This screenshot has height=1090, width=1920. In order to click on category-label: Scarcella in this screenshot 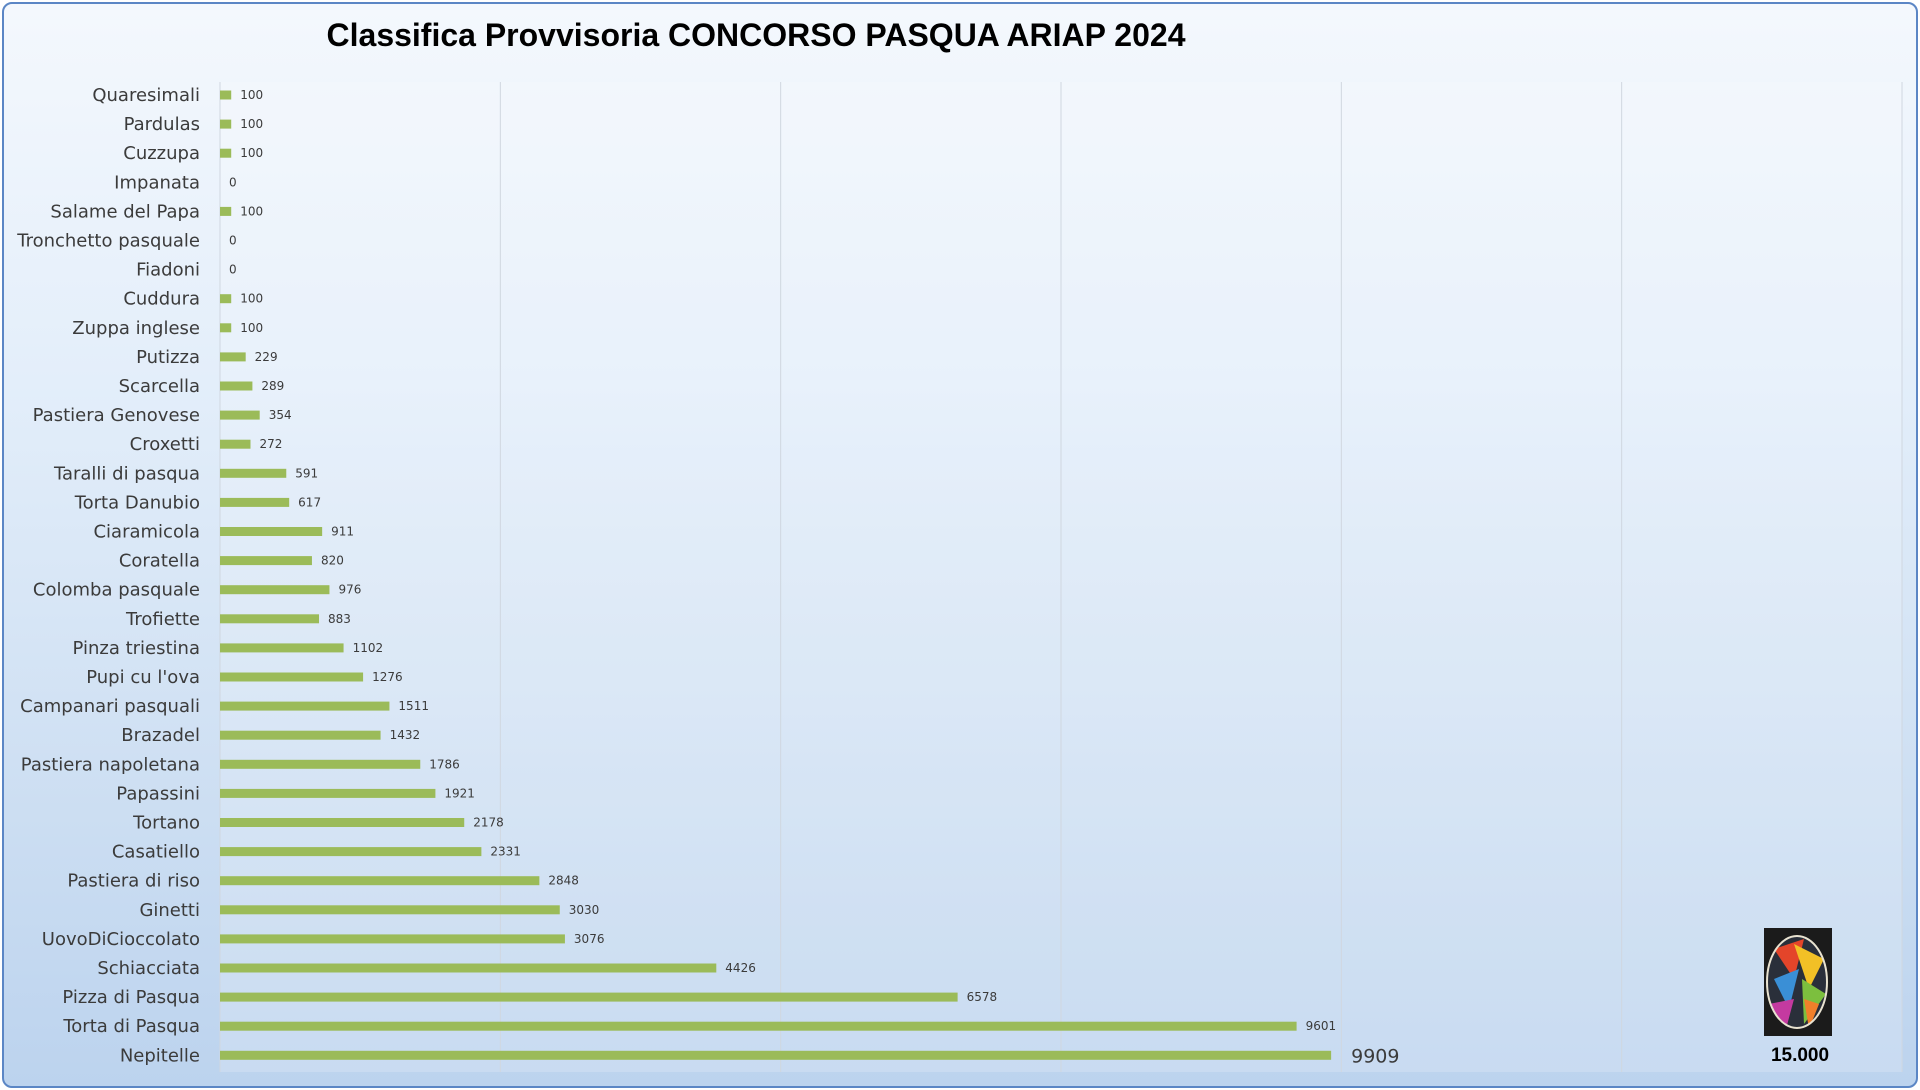, I will do `click(159, 386)`.